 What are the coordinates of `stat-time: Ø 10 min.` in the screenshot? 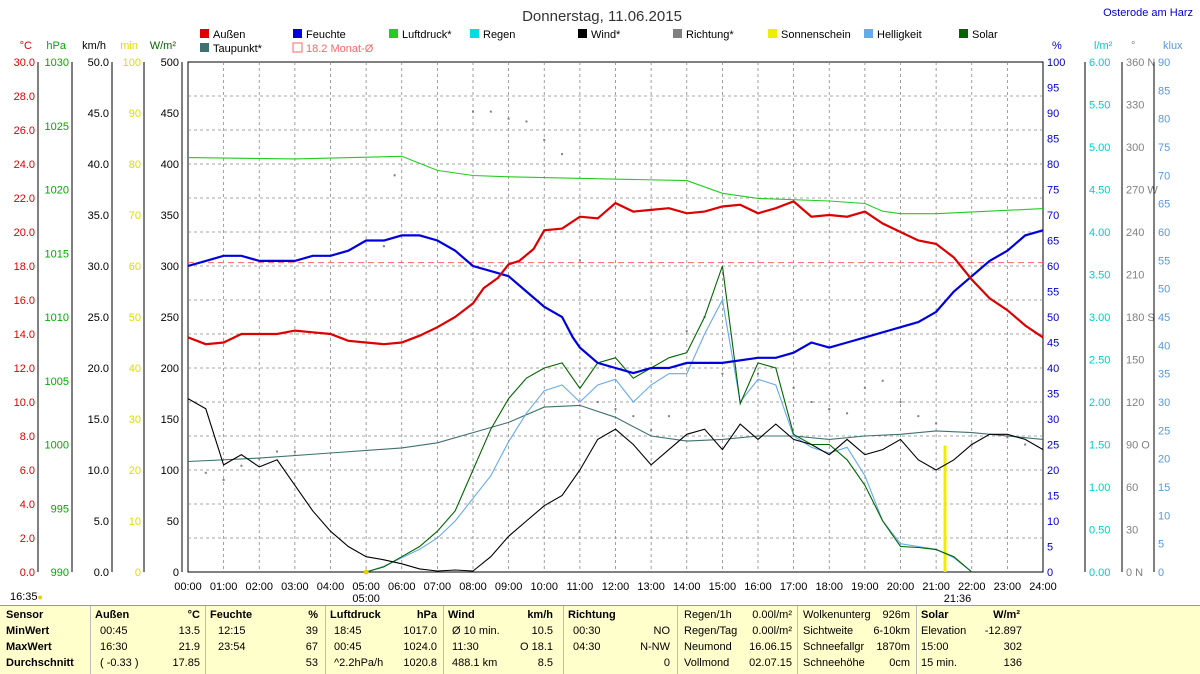 It's located at (476, 631).